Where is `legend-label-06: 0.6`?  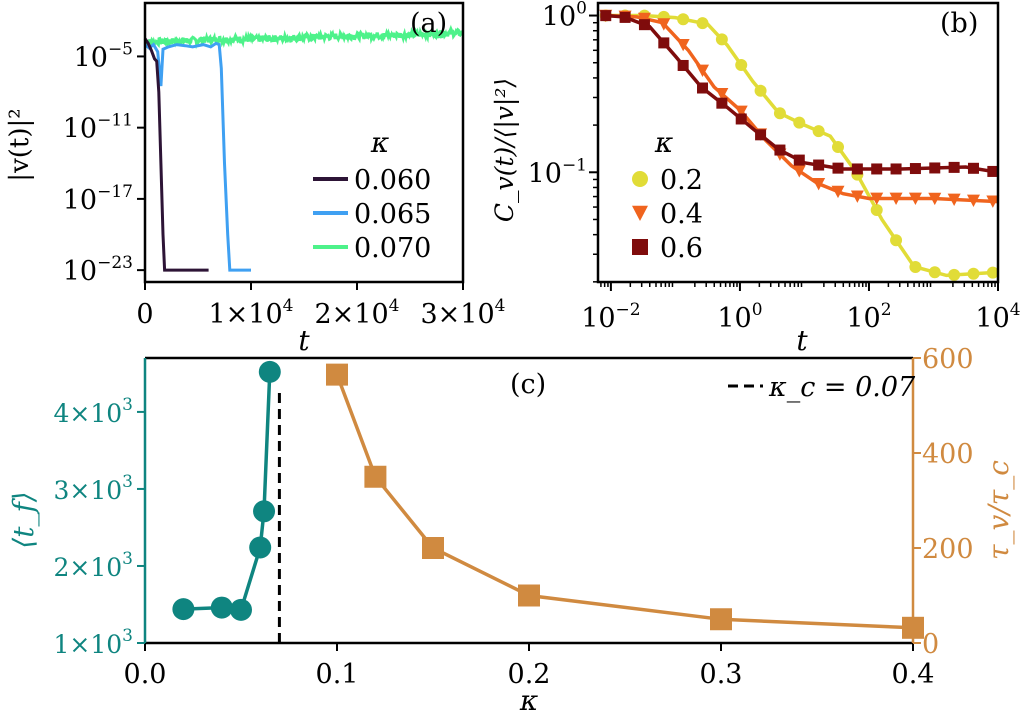 legend-label-06: 0.6 is located at coordinates (681, 248).